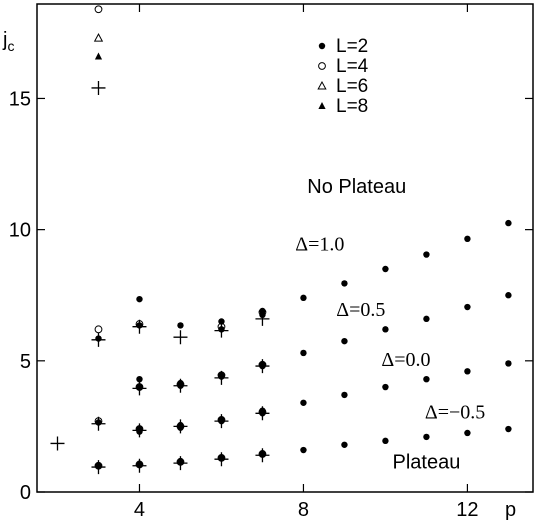 The height and width of the screenshot is (525, 540). Describe the element at coordinates (322, 85) in the screenshot. I see `legend-marker-open-triangle` at that location.